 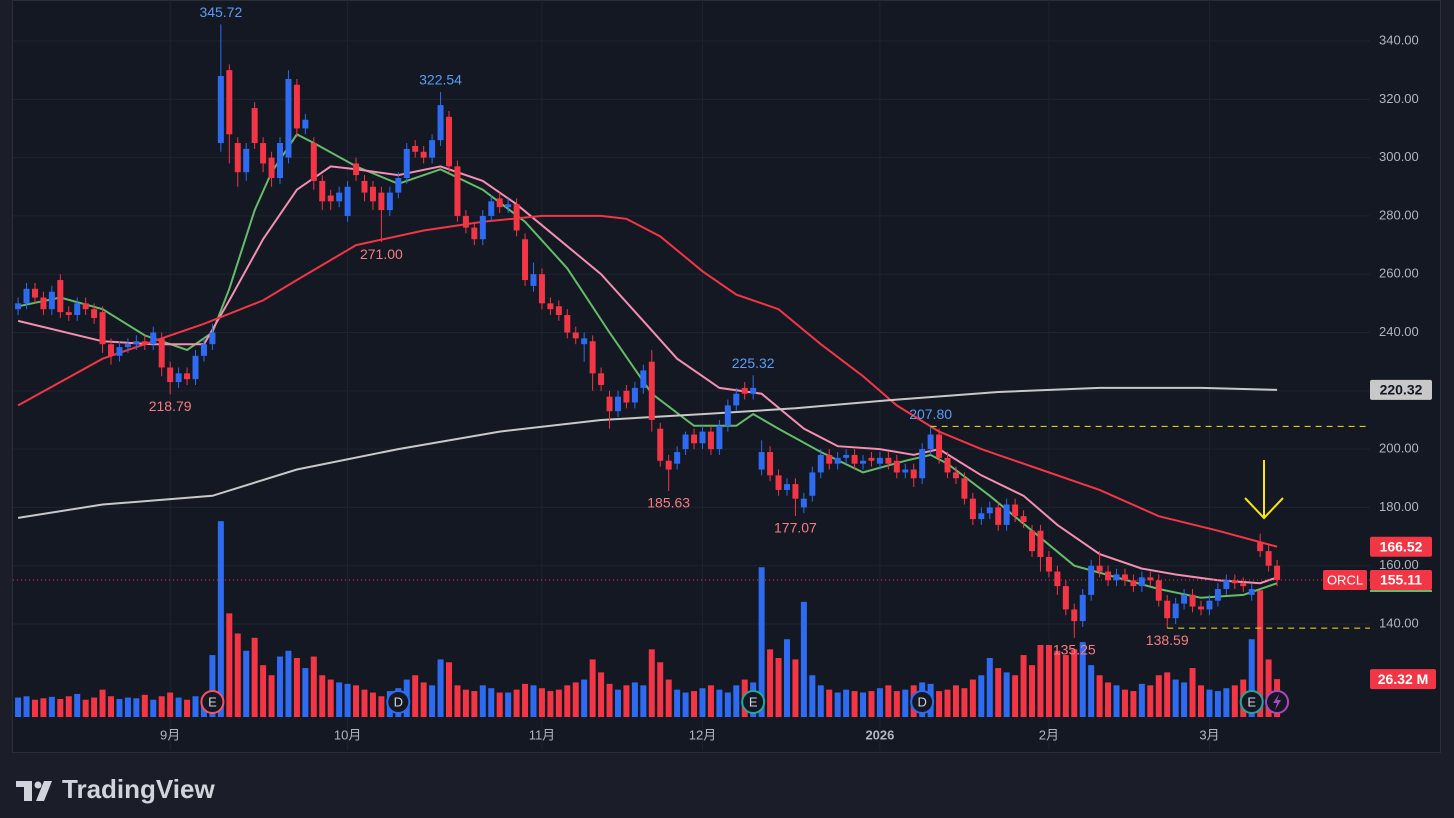 I want to click on low-label: 138.59, so click(x=1167, y=640).